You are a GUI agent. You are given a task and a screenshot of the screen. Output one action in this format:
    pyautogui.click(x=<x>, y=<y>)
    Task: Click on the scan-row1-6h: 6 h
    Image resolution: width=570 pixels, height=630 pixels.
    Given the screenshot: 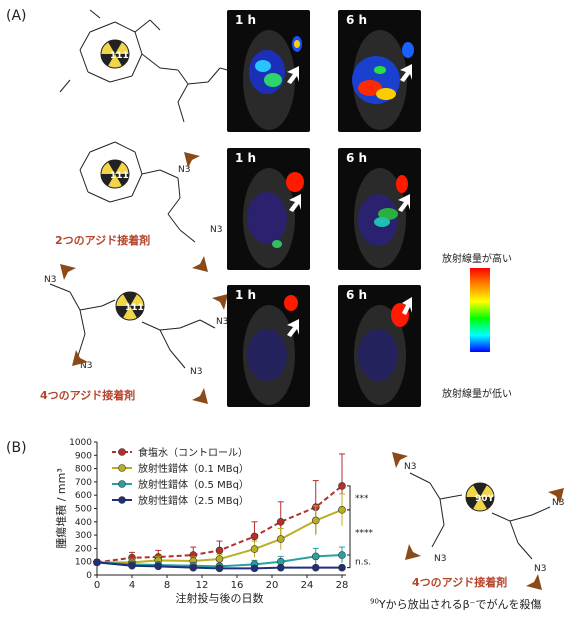 What is the action you would take?
    pyautogui.click(x=379, y=71)
    